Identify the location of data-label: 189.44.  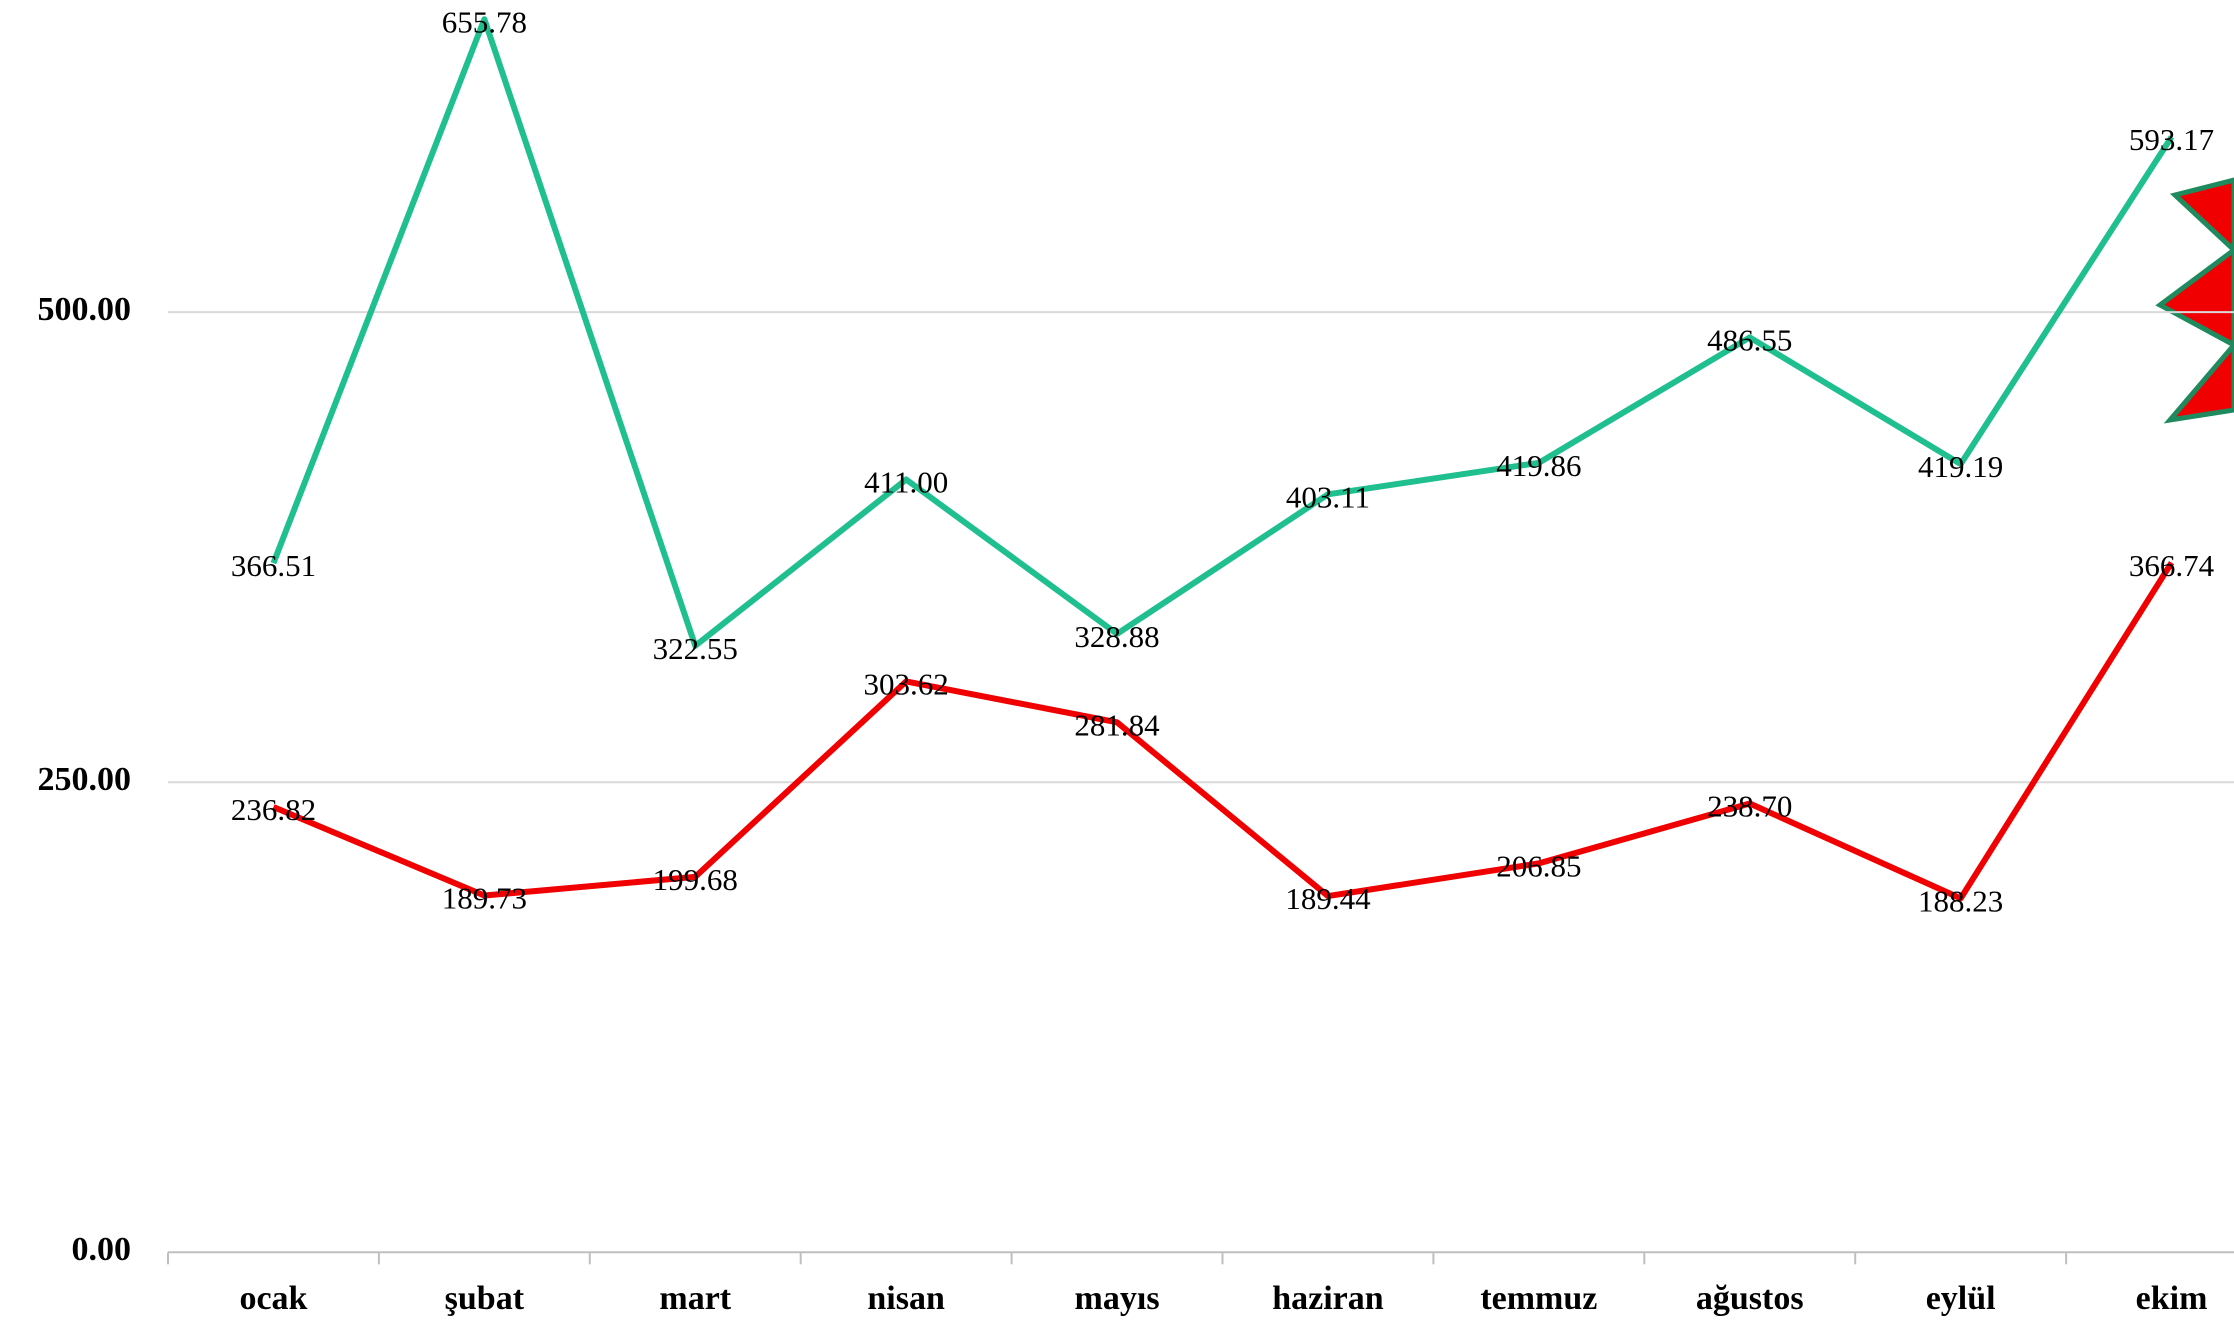
(1328, 898).